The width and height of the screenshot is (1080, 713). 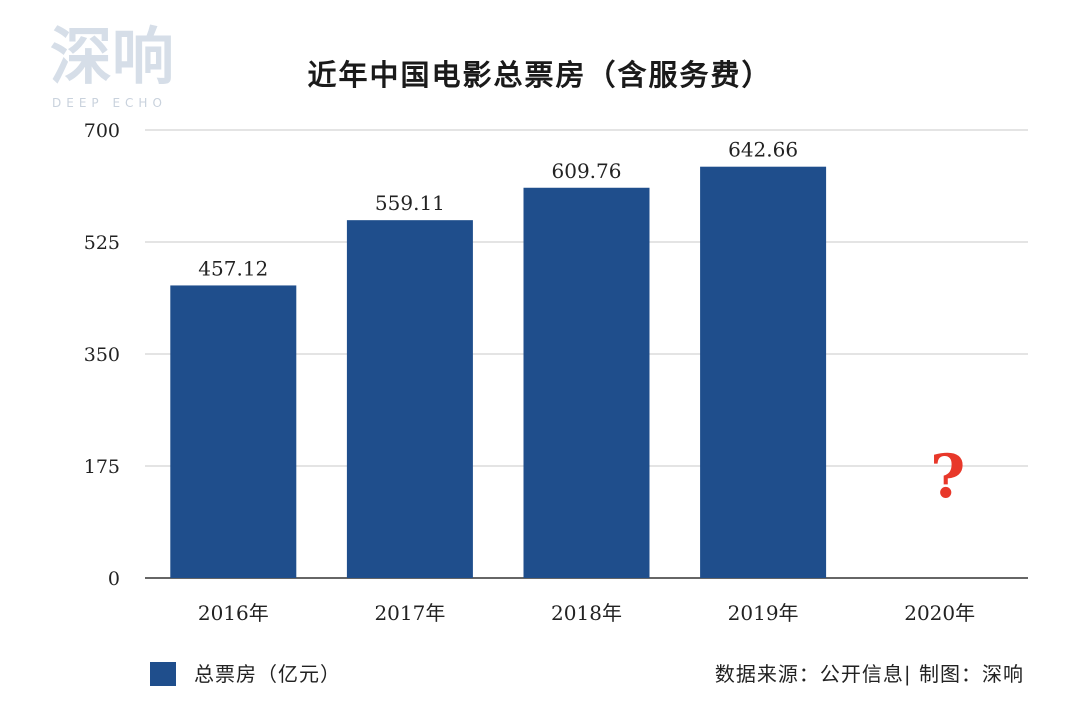 I want to click on brand-logo: 深响 DEEP ECHO, so click(x=125, y=68).